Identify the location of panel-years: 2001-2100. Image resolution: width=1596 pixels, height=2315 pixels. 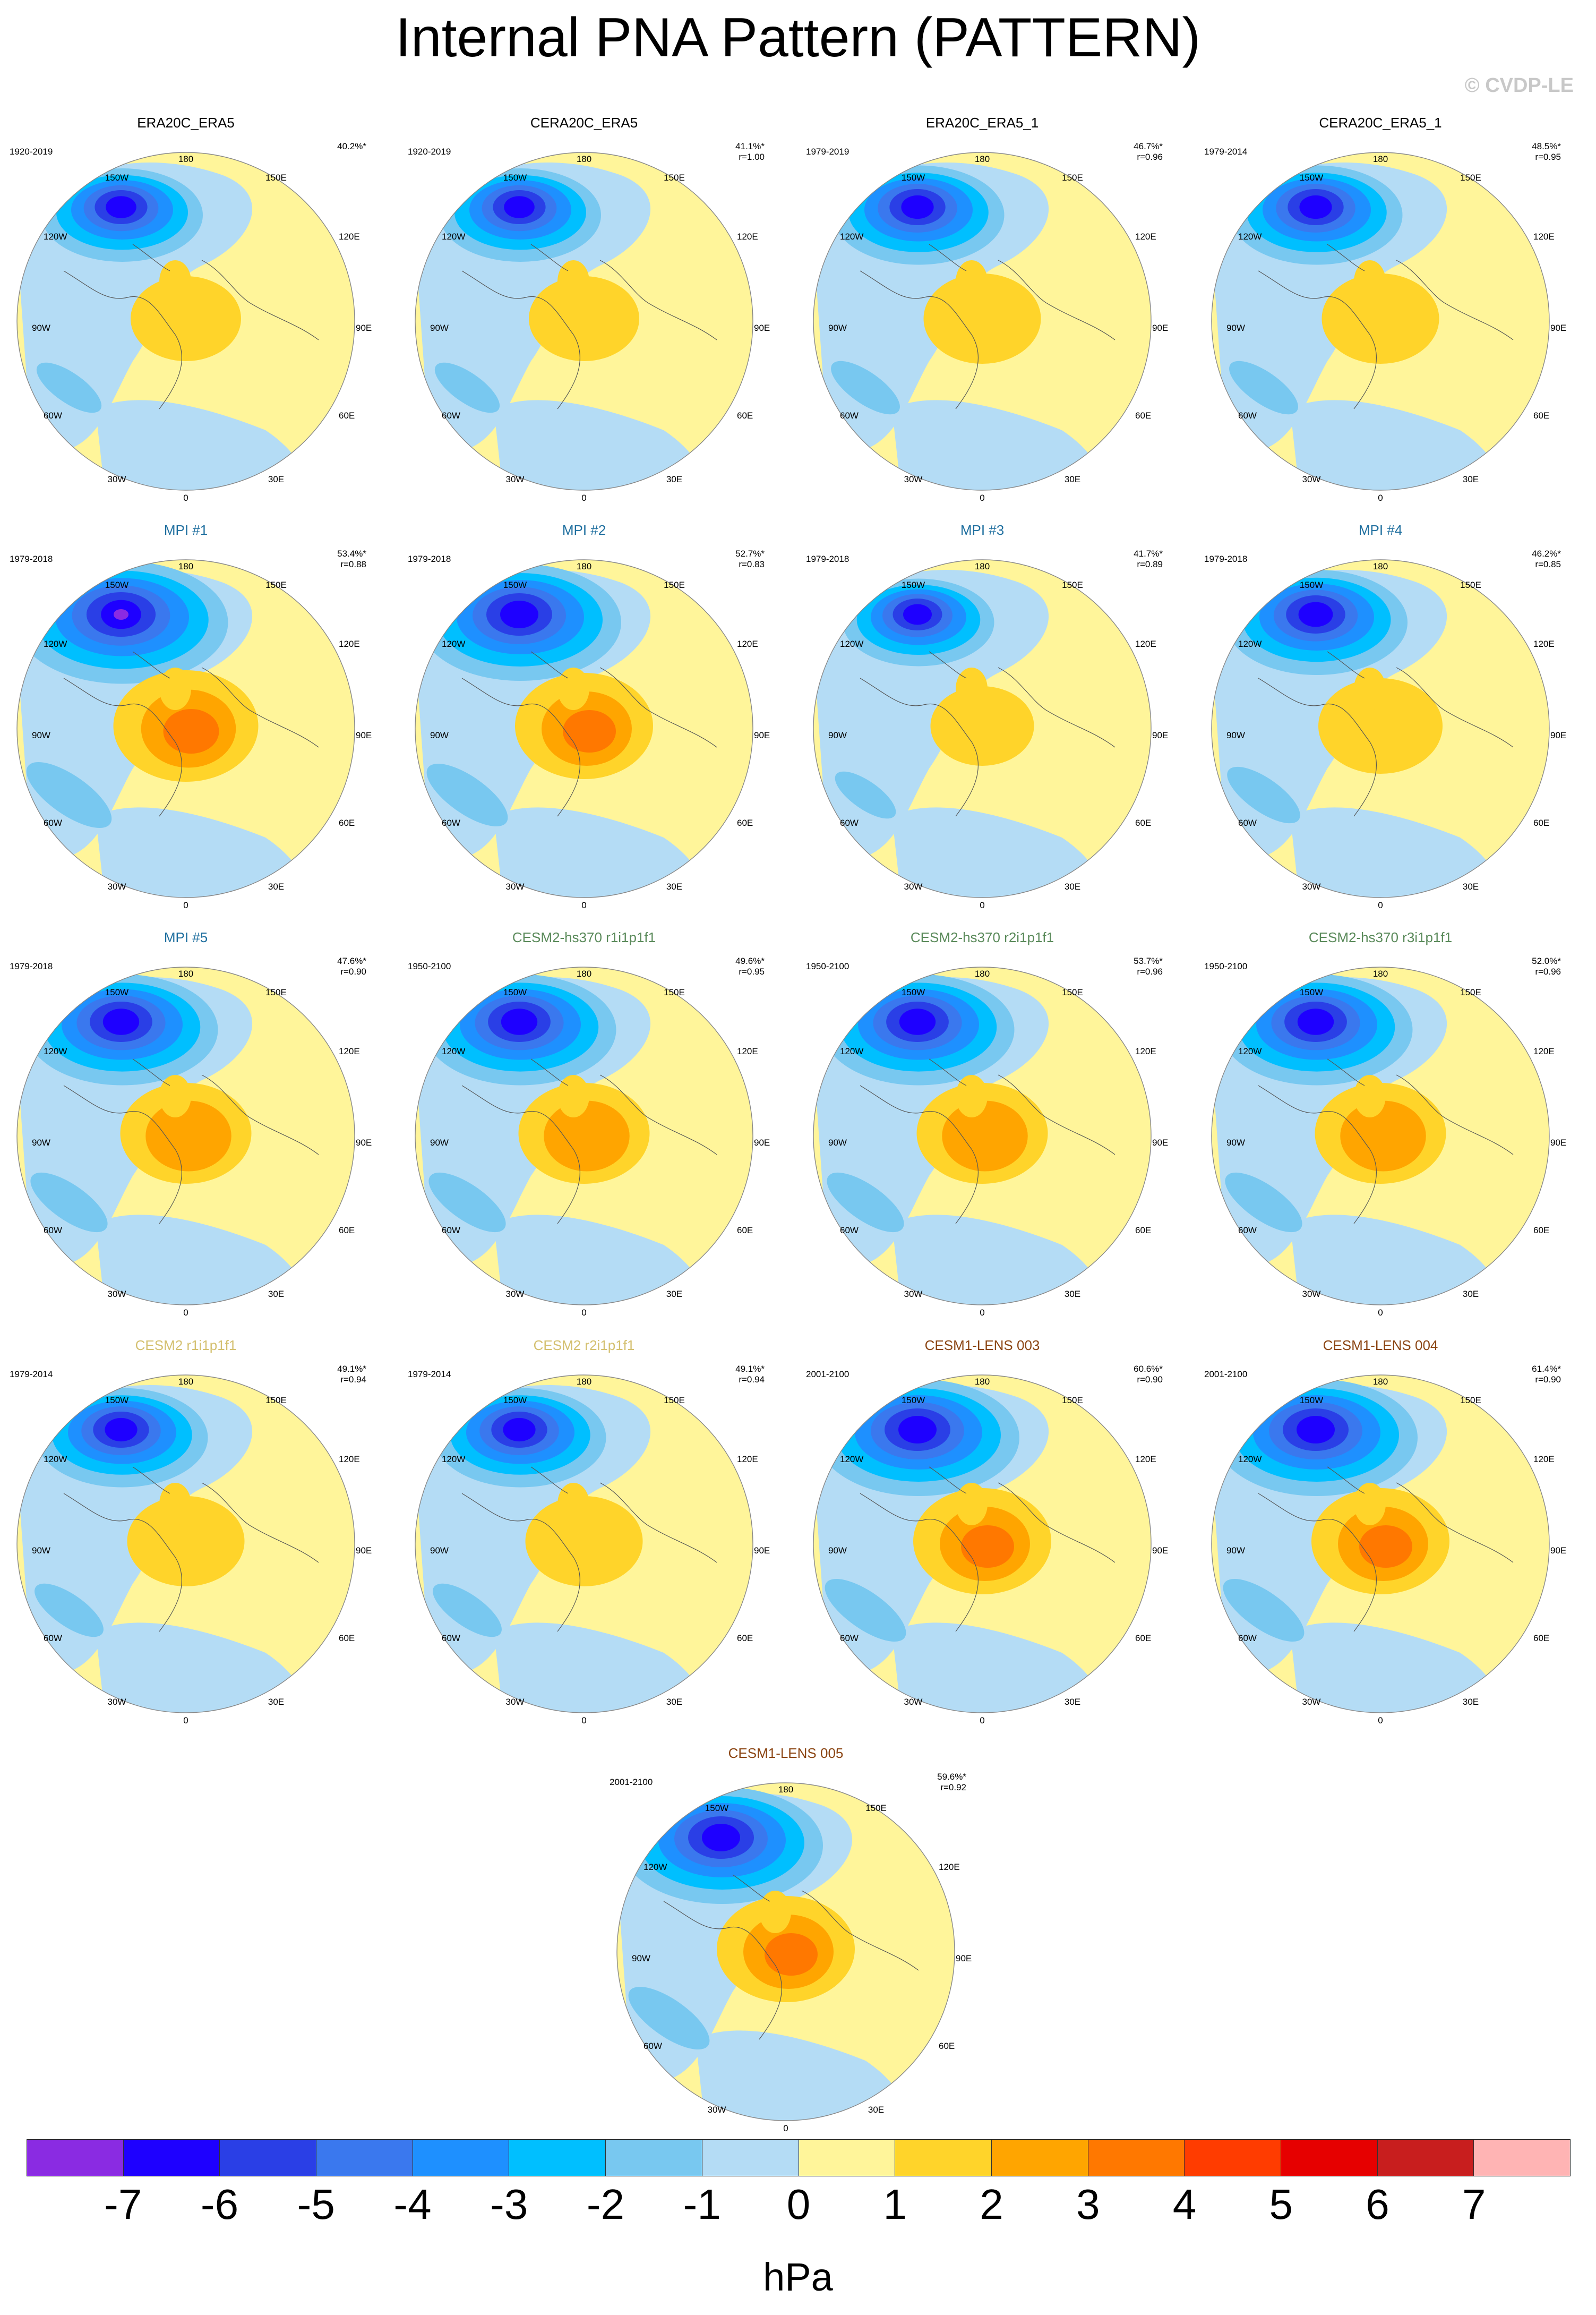
(828, 1374).